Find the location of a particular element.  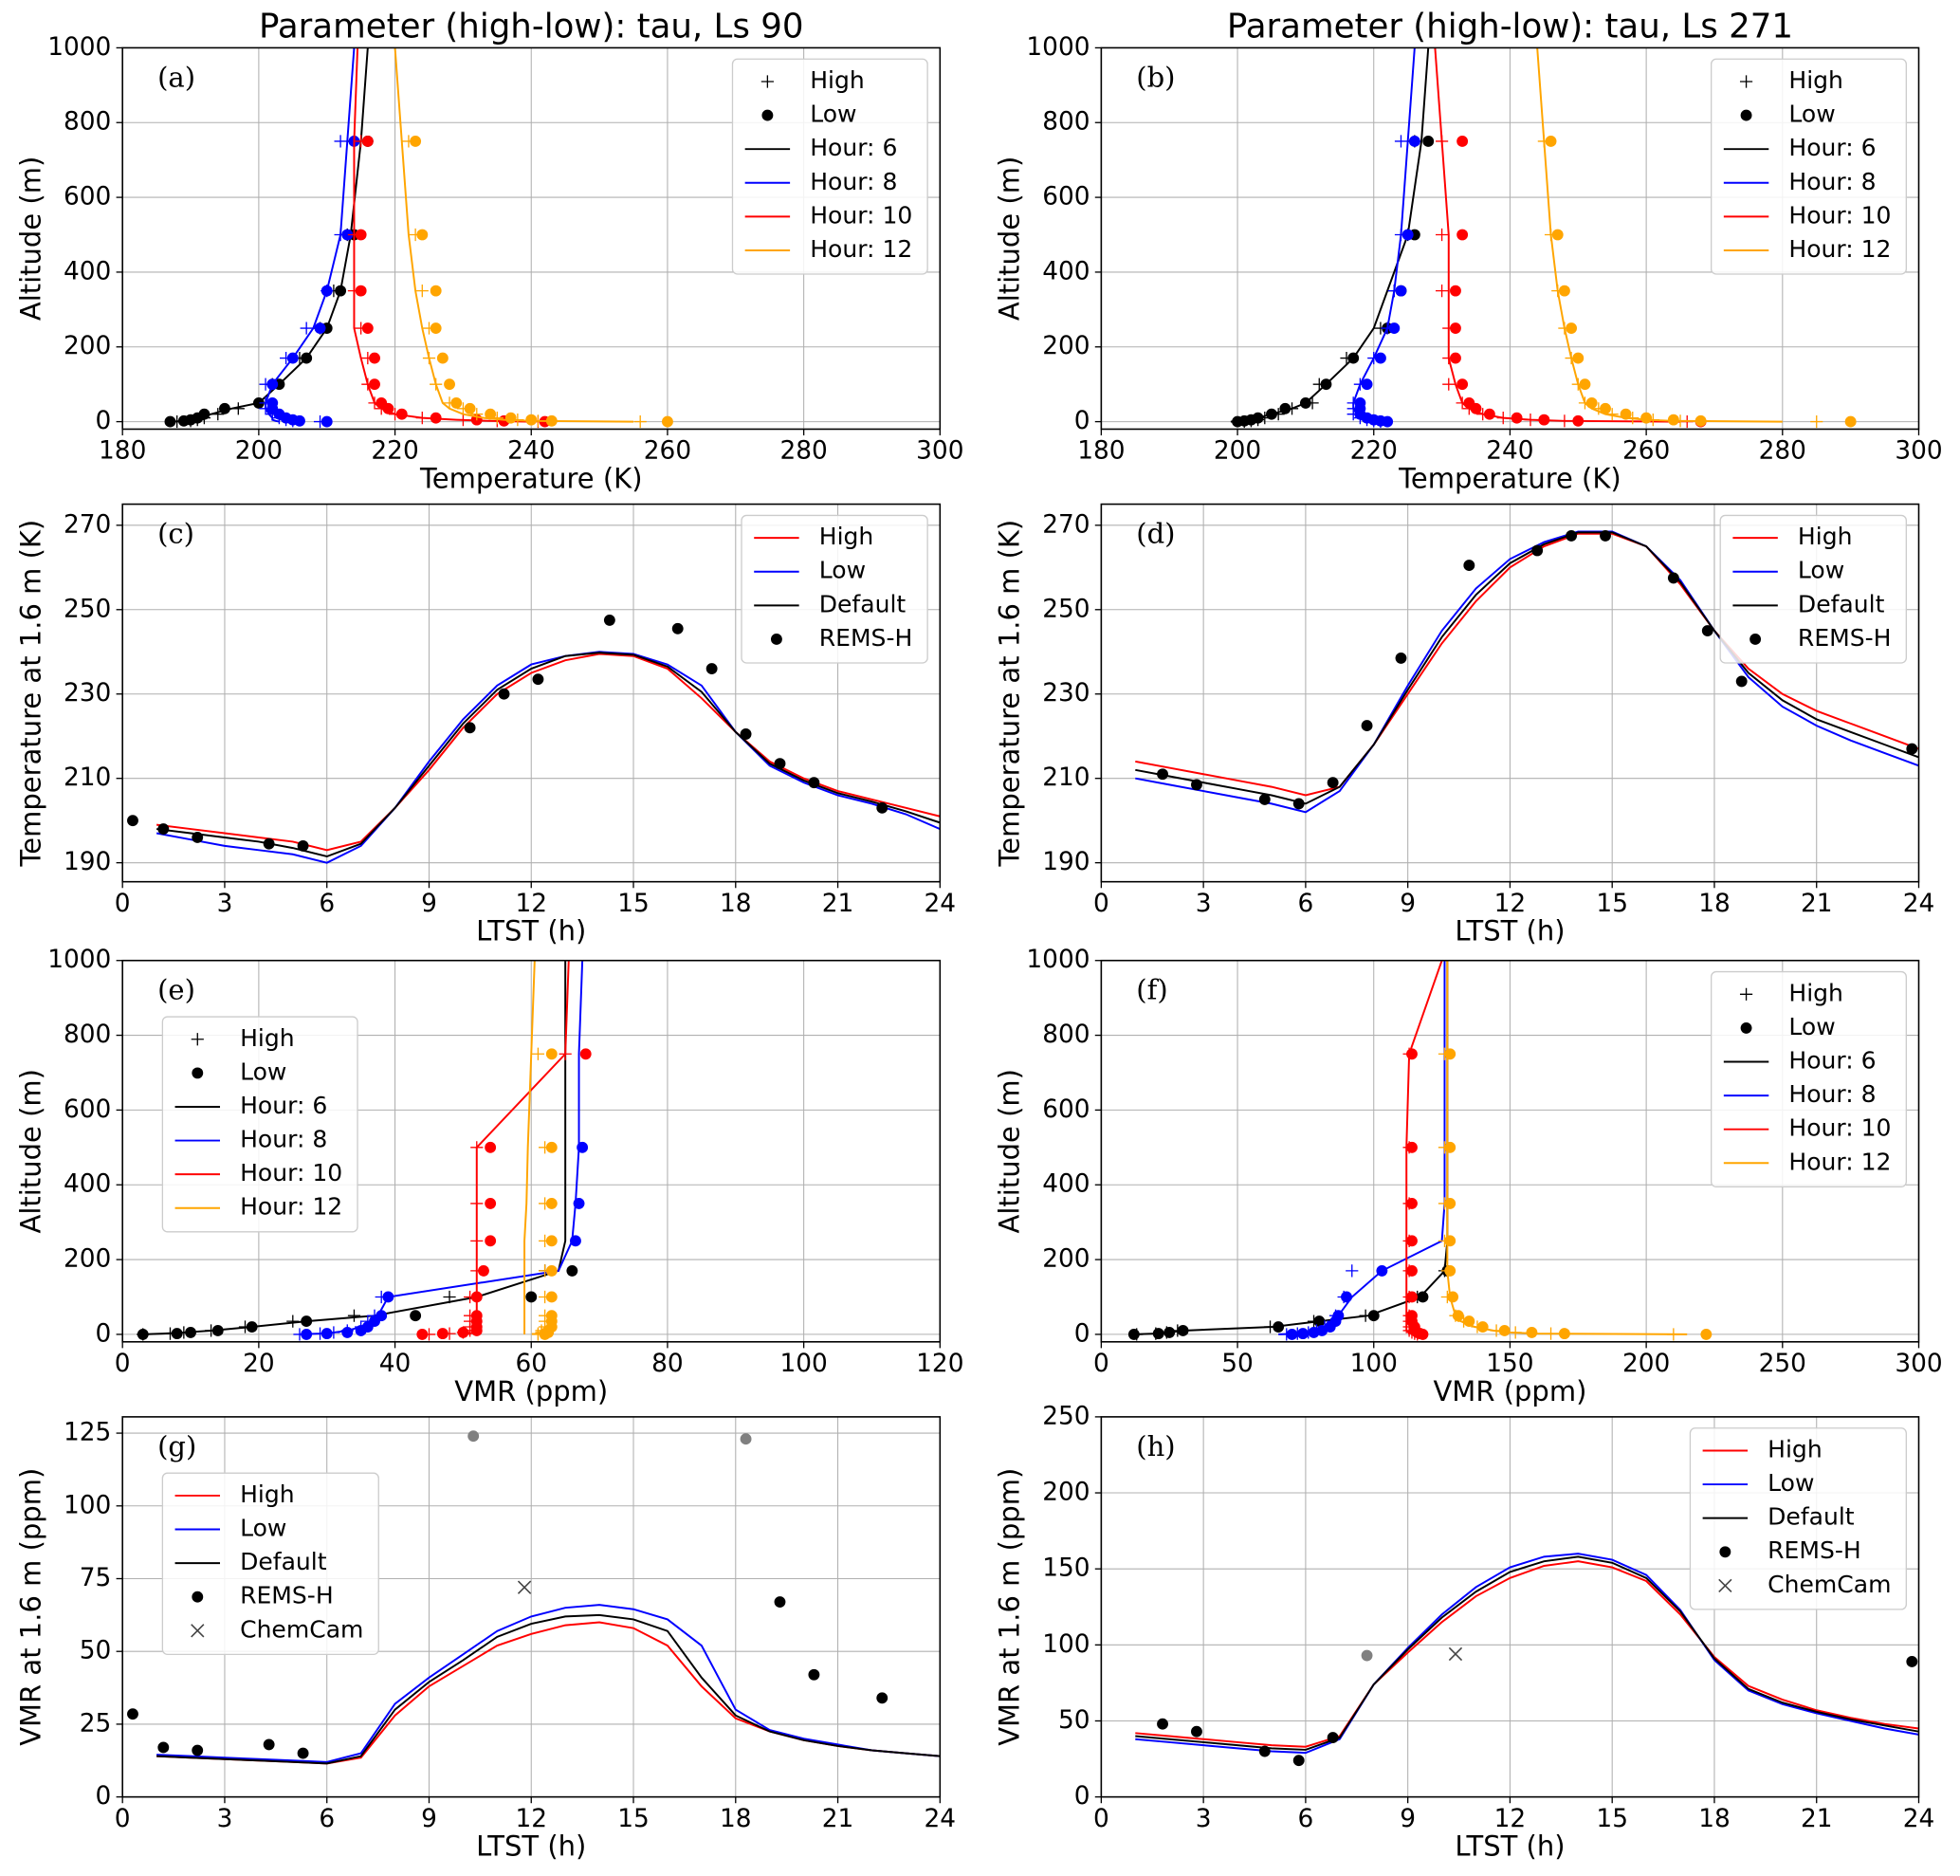

y-tick-label: 150 is located at coordinates (1066, 1568).